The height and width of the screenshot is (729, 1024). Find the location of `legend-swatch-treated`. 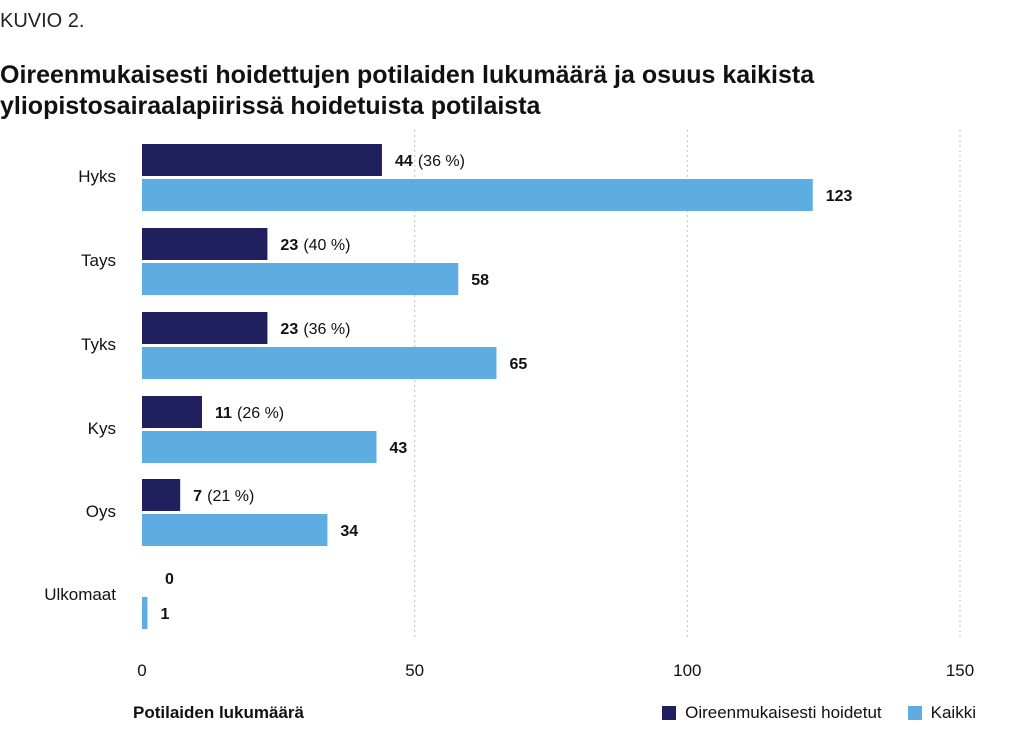

legend-swatch-treated is located at coordinates (669, 713).